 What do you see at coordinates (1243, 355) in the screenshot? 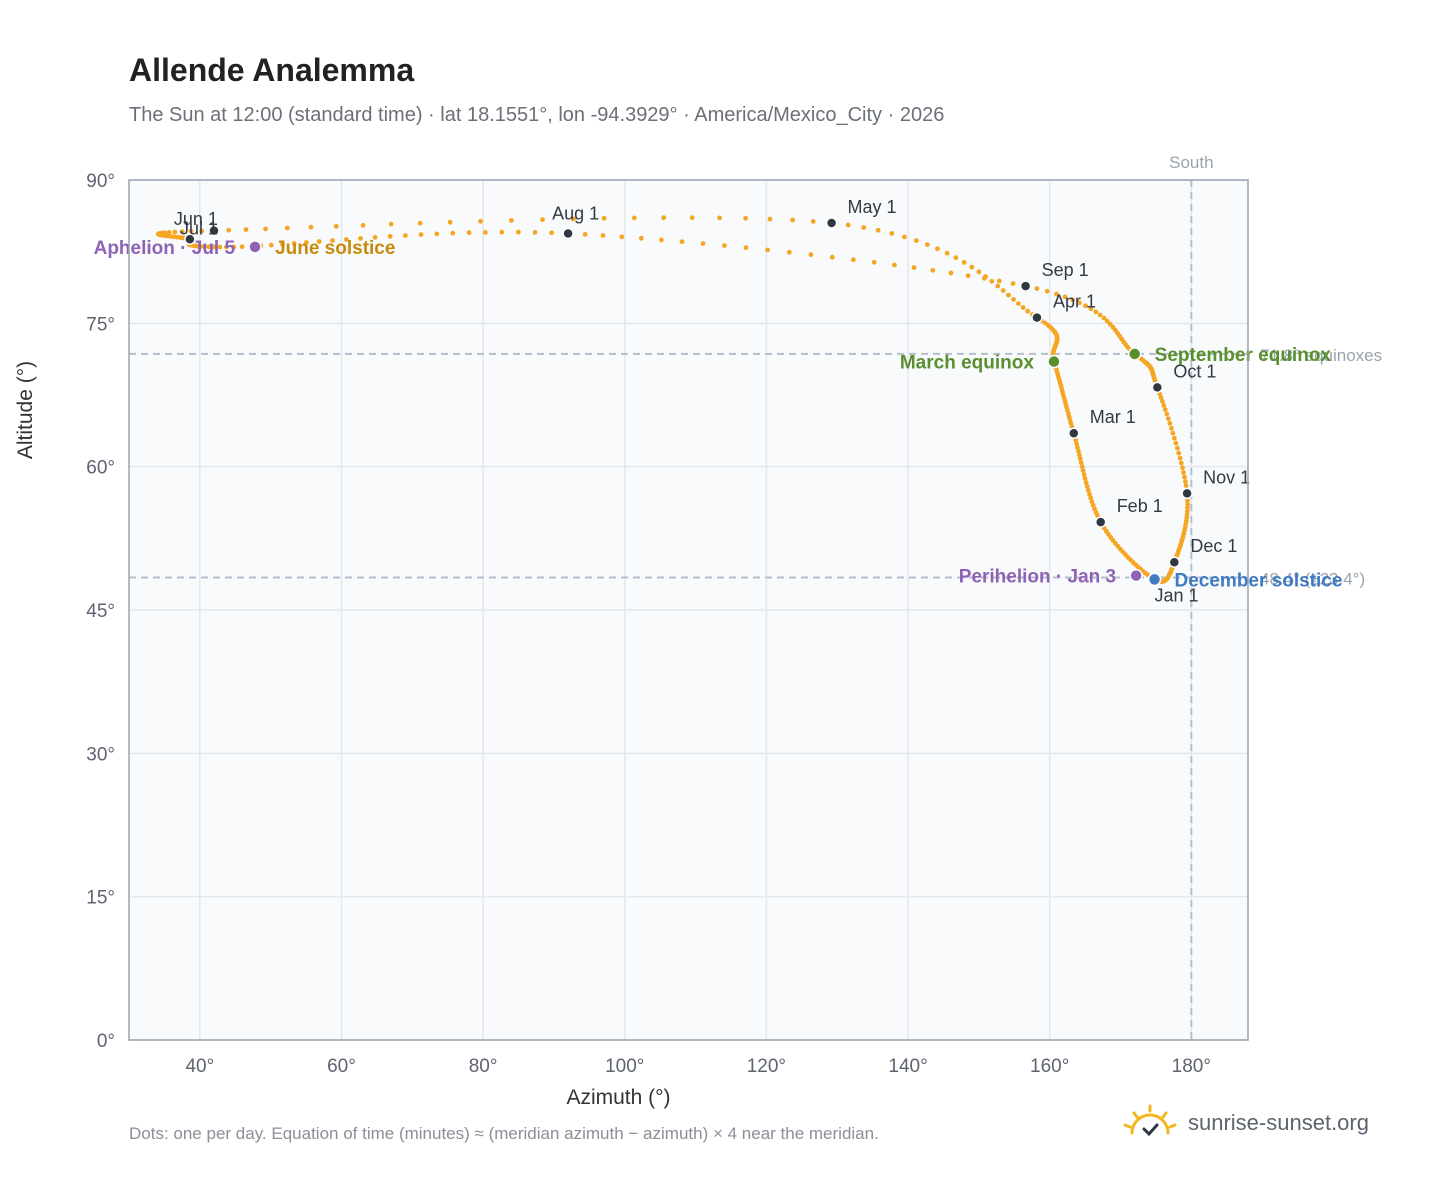
I see `equinox-label: September equinox` at bounding box center [1243, 355].